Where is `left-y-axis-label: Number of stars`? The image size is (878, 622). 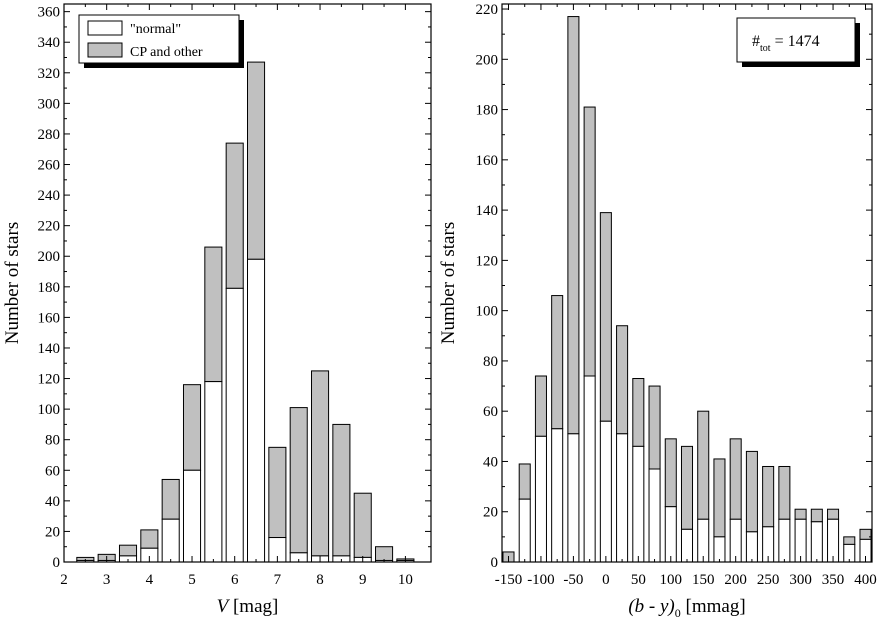
left-y-axis-label: Number of stars is located at coordinates (12, 283).